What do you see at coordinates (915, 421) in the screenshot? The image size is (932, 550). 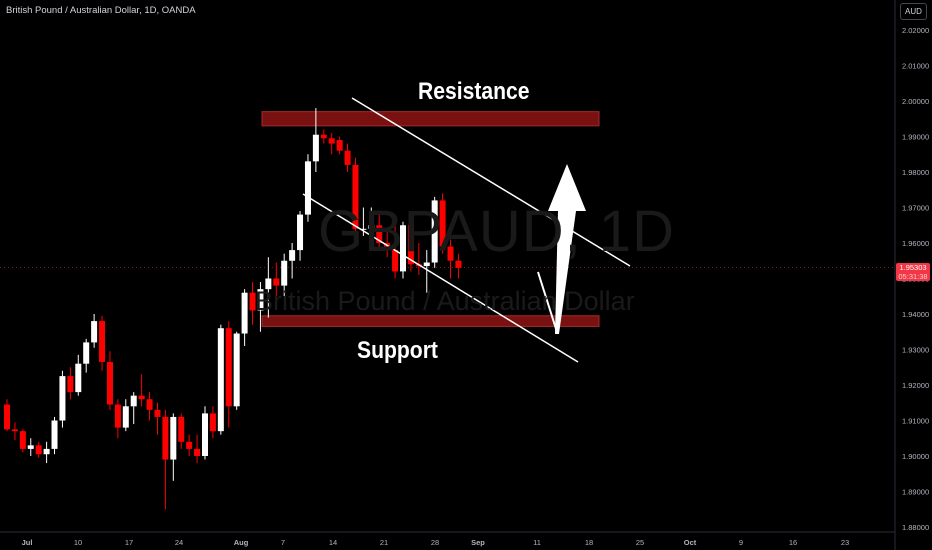 I see `price-tick-label: 1.91000` at bounding box center [915, 421].